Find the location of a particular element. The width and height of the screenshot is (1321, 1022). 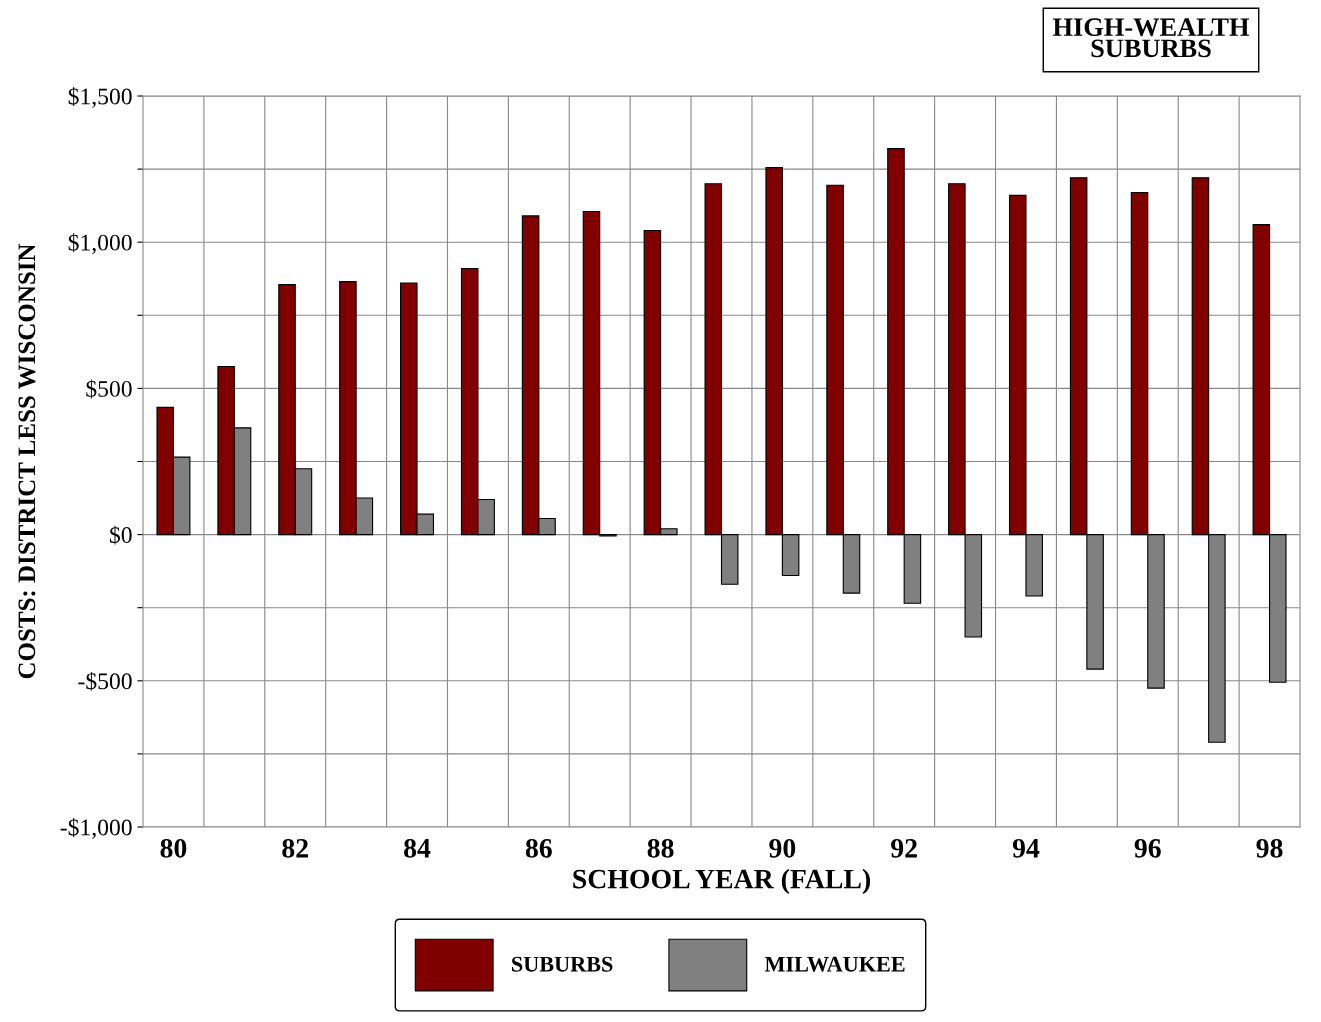

x-tick-label: 94 is located at coordinates (1026, 848).